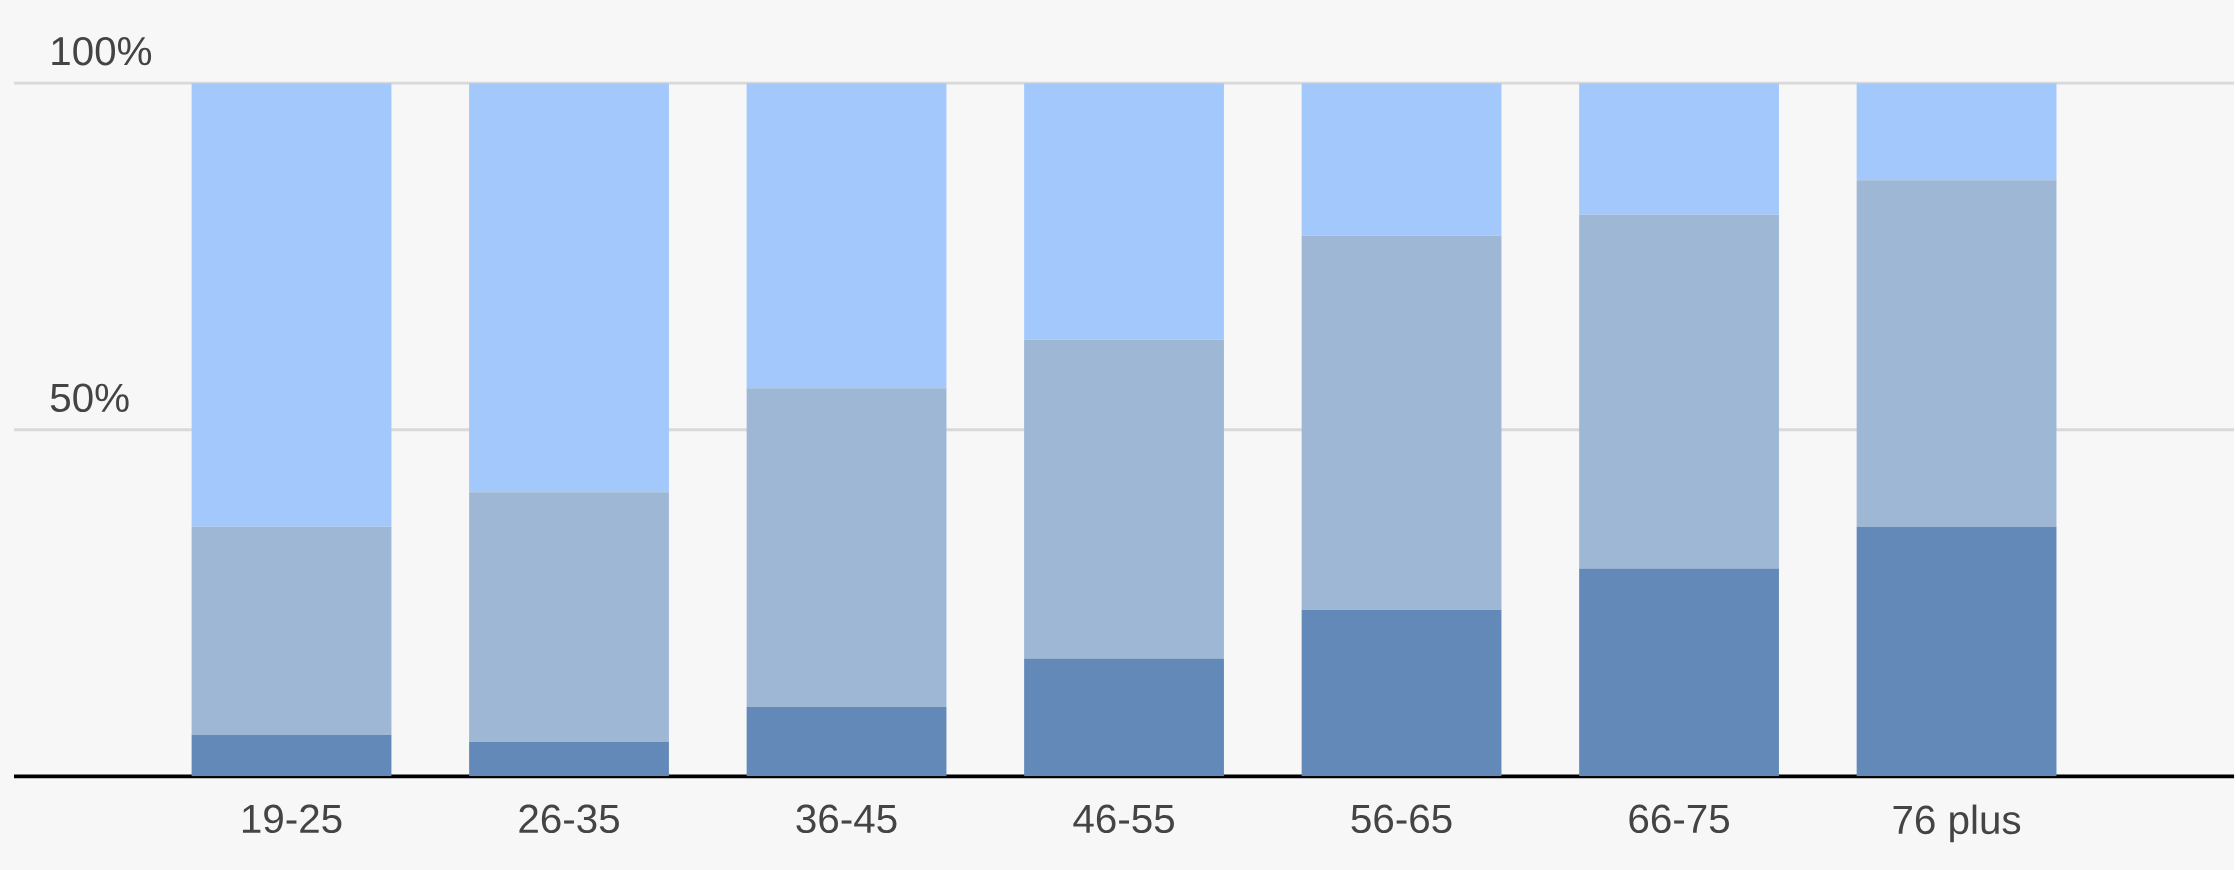 The image size is (2236, 870). Describe the element at coordinates (292, 818) in the screenshot. I see `x-tick-label: 19-25` at that location.